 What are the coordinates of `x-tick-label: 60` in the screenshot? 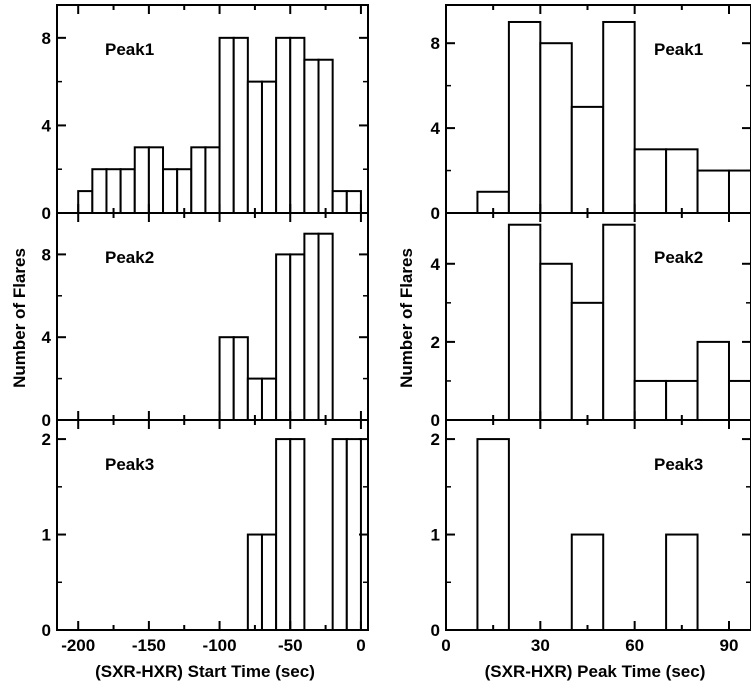 It's located at (634, 645).